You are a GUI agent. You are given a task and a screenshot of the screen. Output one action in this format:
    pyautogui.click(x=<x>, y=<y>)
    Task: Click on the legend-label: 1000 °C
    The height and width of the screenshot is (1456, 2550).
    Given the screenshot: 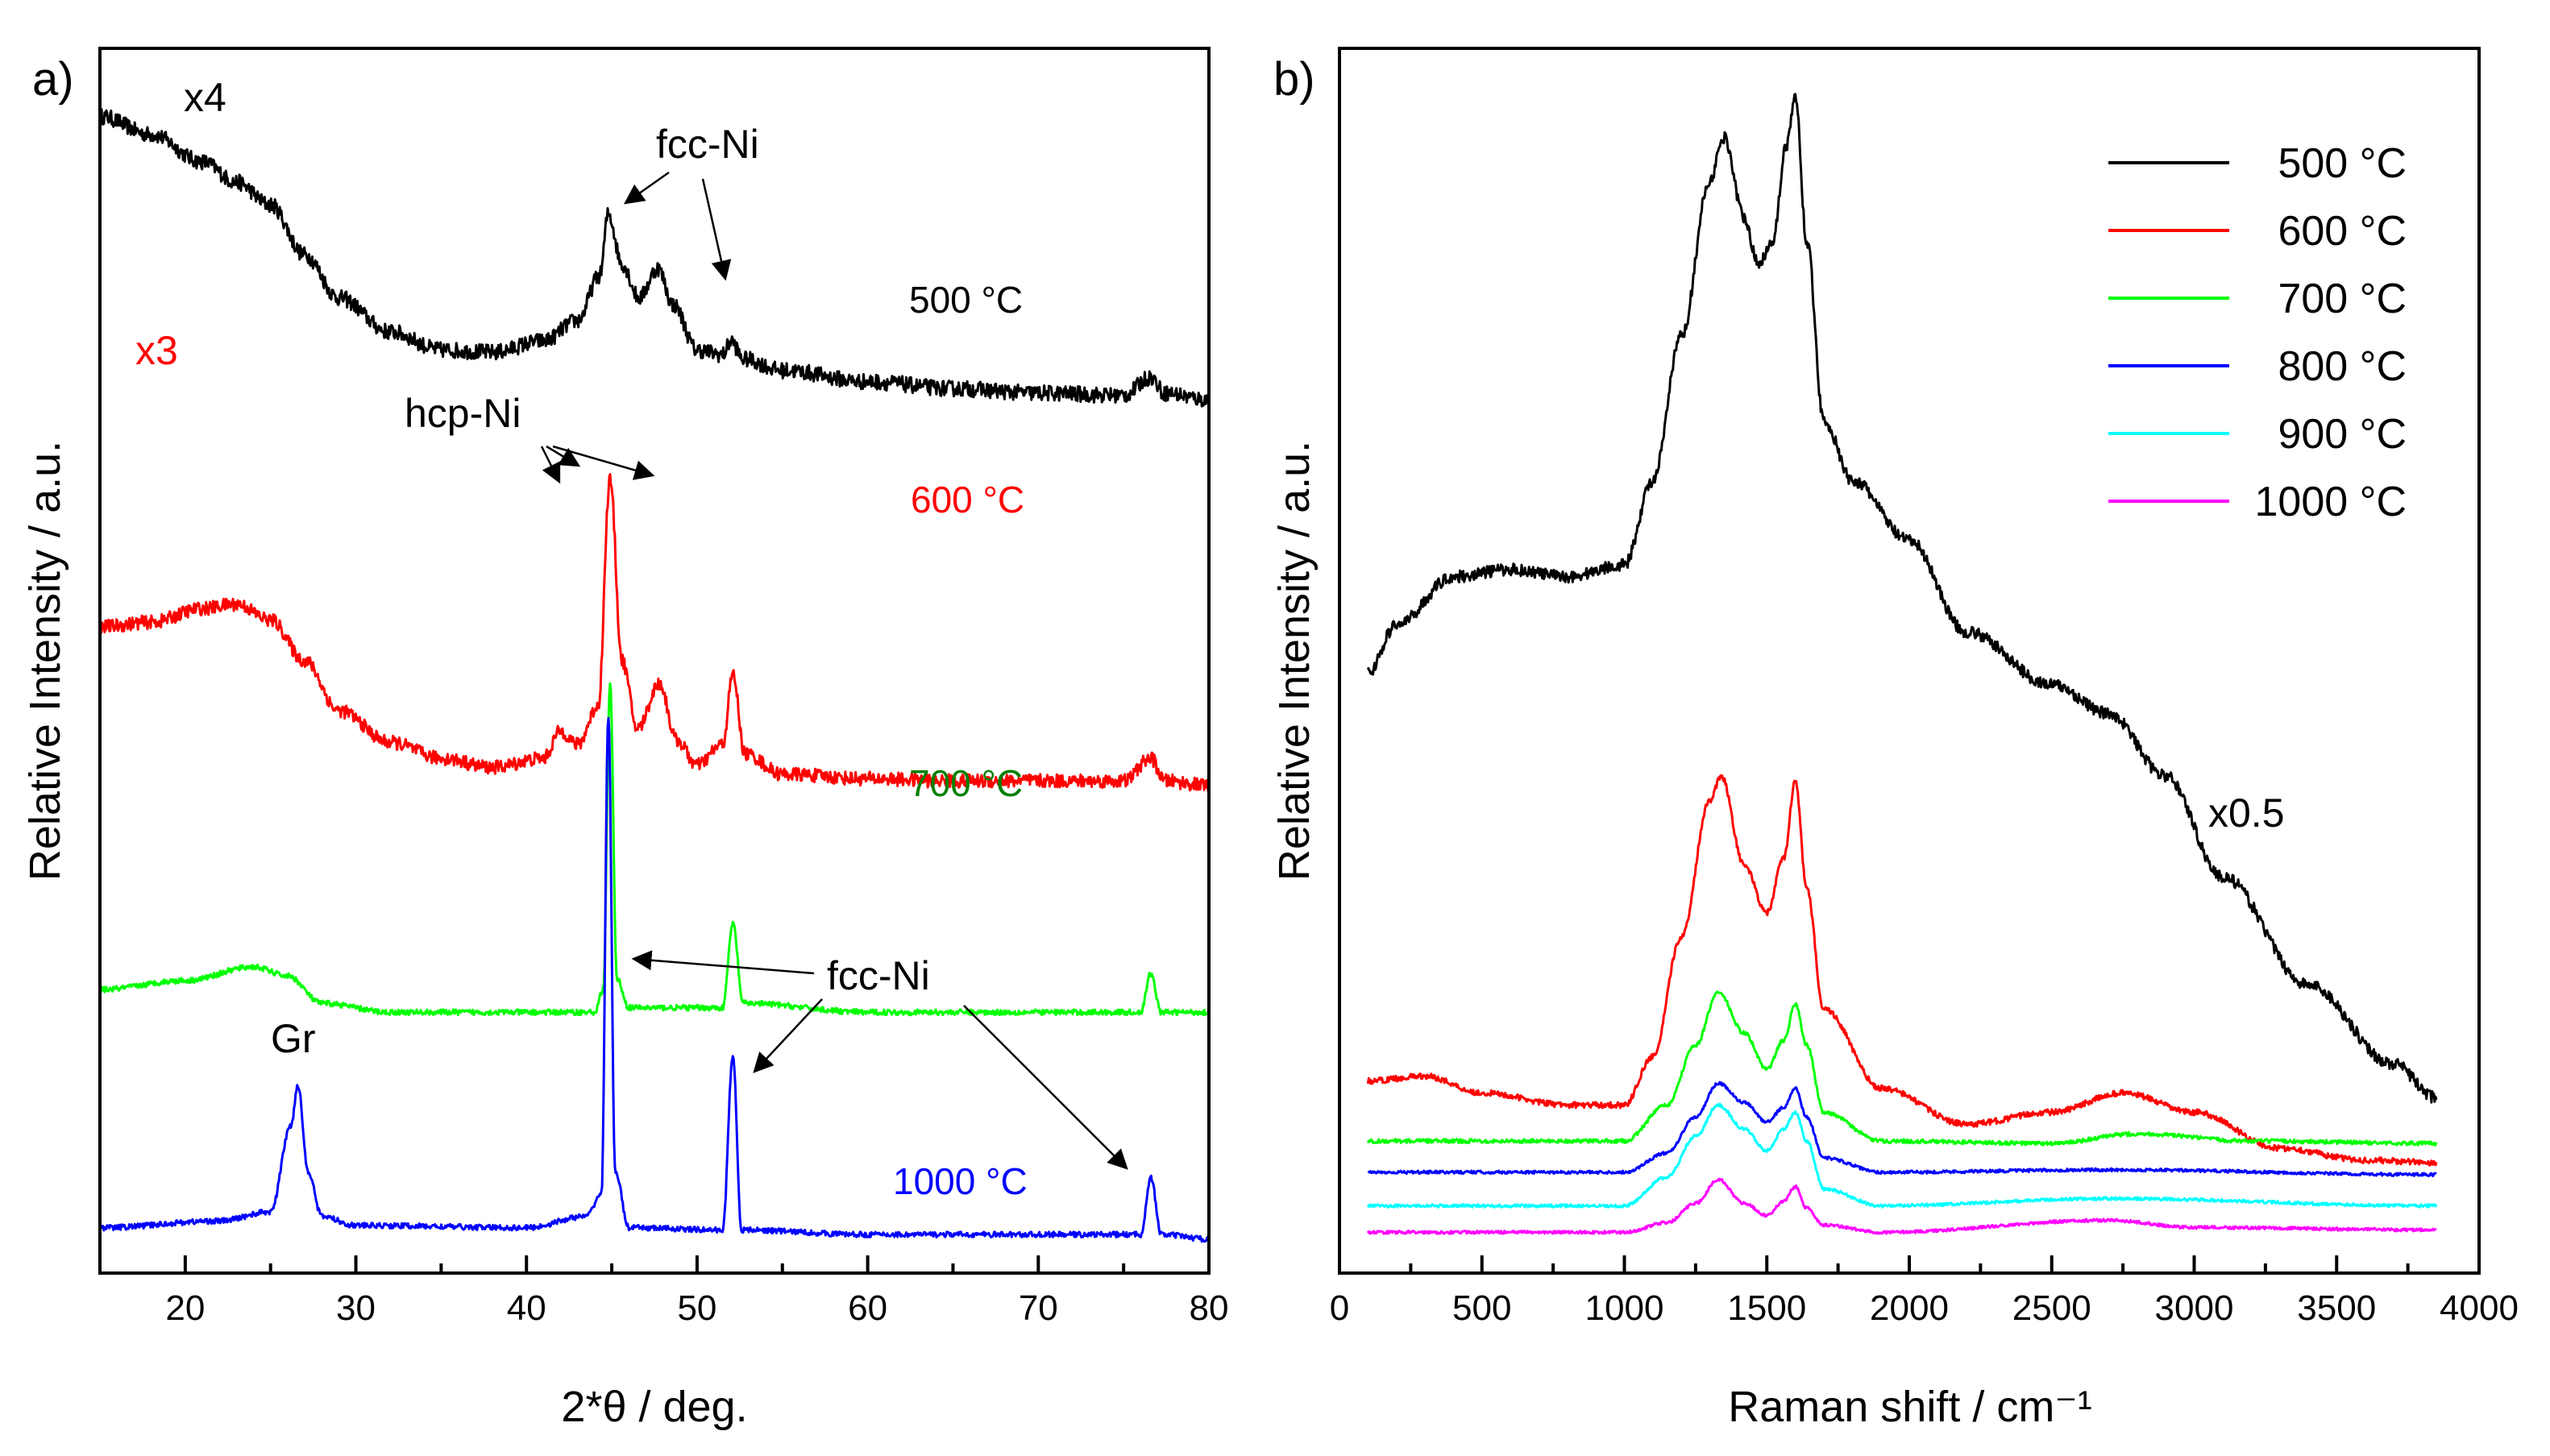 What is the action you would take?
    pyautogui.click(x=2331, y=502)
    